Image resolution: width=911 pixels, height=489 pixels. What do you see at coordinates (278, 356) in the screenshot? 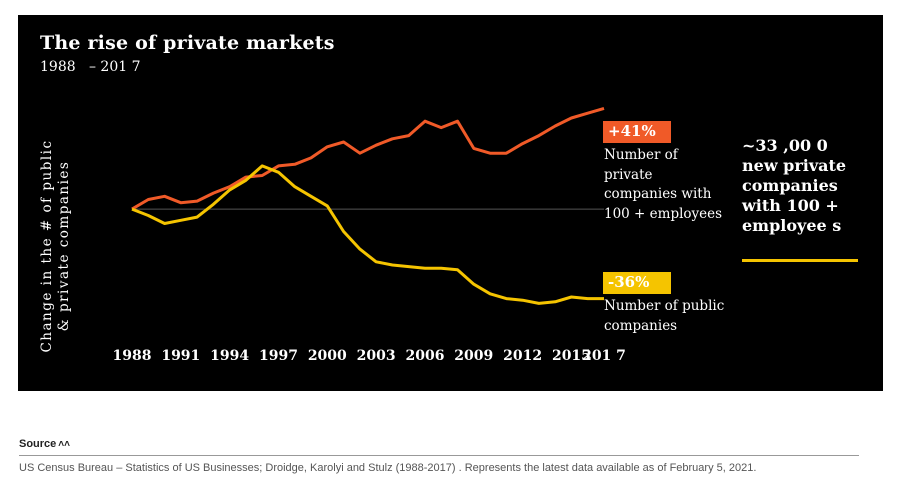
I see `x-tick-label: 1997` at bounding box center [278, 356].